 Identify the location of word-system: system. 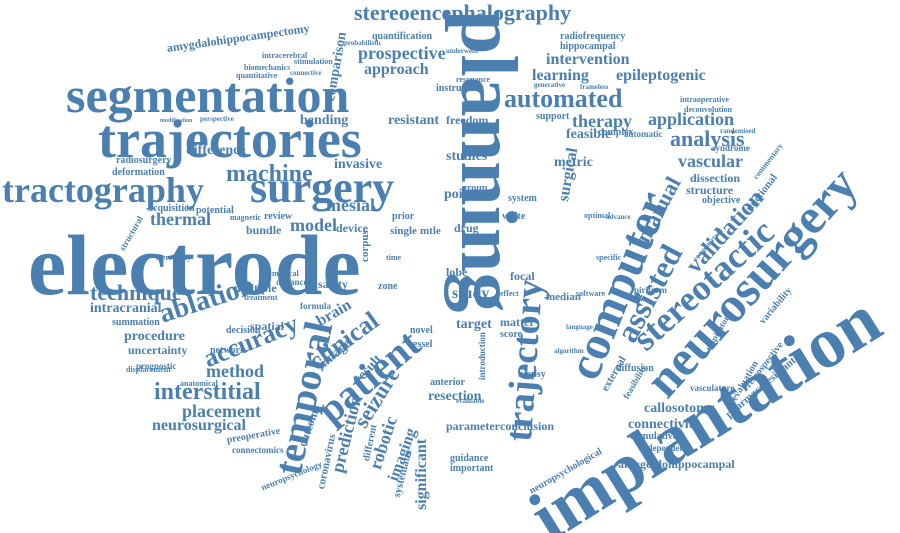
(522, 198).